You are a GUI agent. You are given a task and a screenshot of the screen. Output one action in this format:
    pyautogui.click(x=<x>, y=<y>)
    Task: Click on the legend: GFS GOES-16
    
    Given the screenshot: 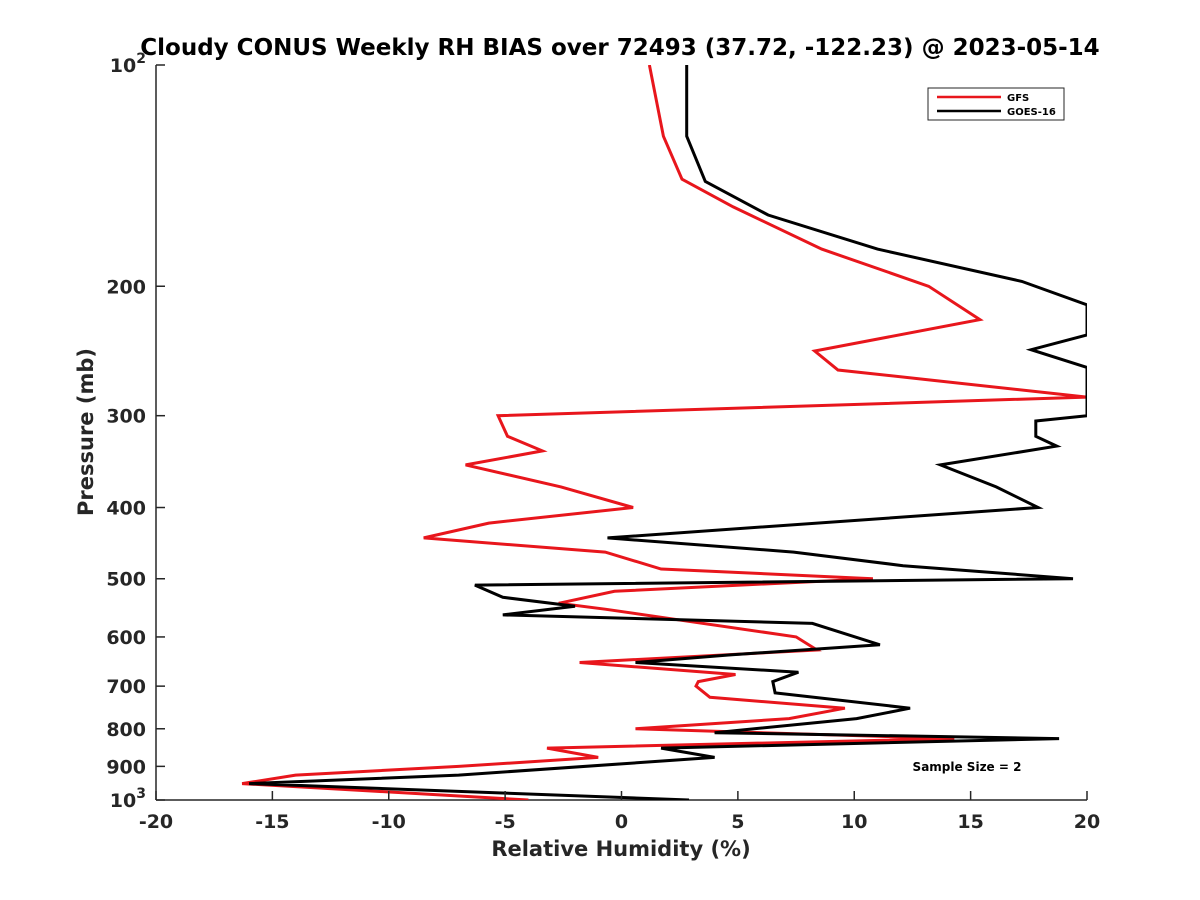 What is the action you would take?
    pyautogui.click(x=996, y=104)
    